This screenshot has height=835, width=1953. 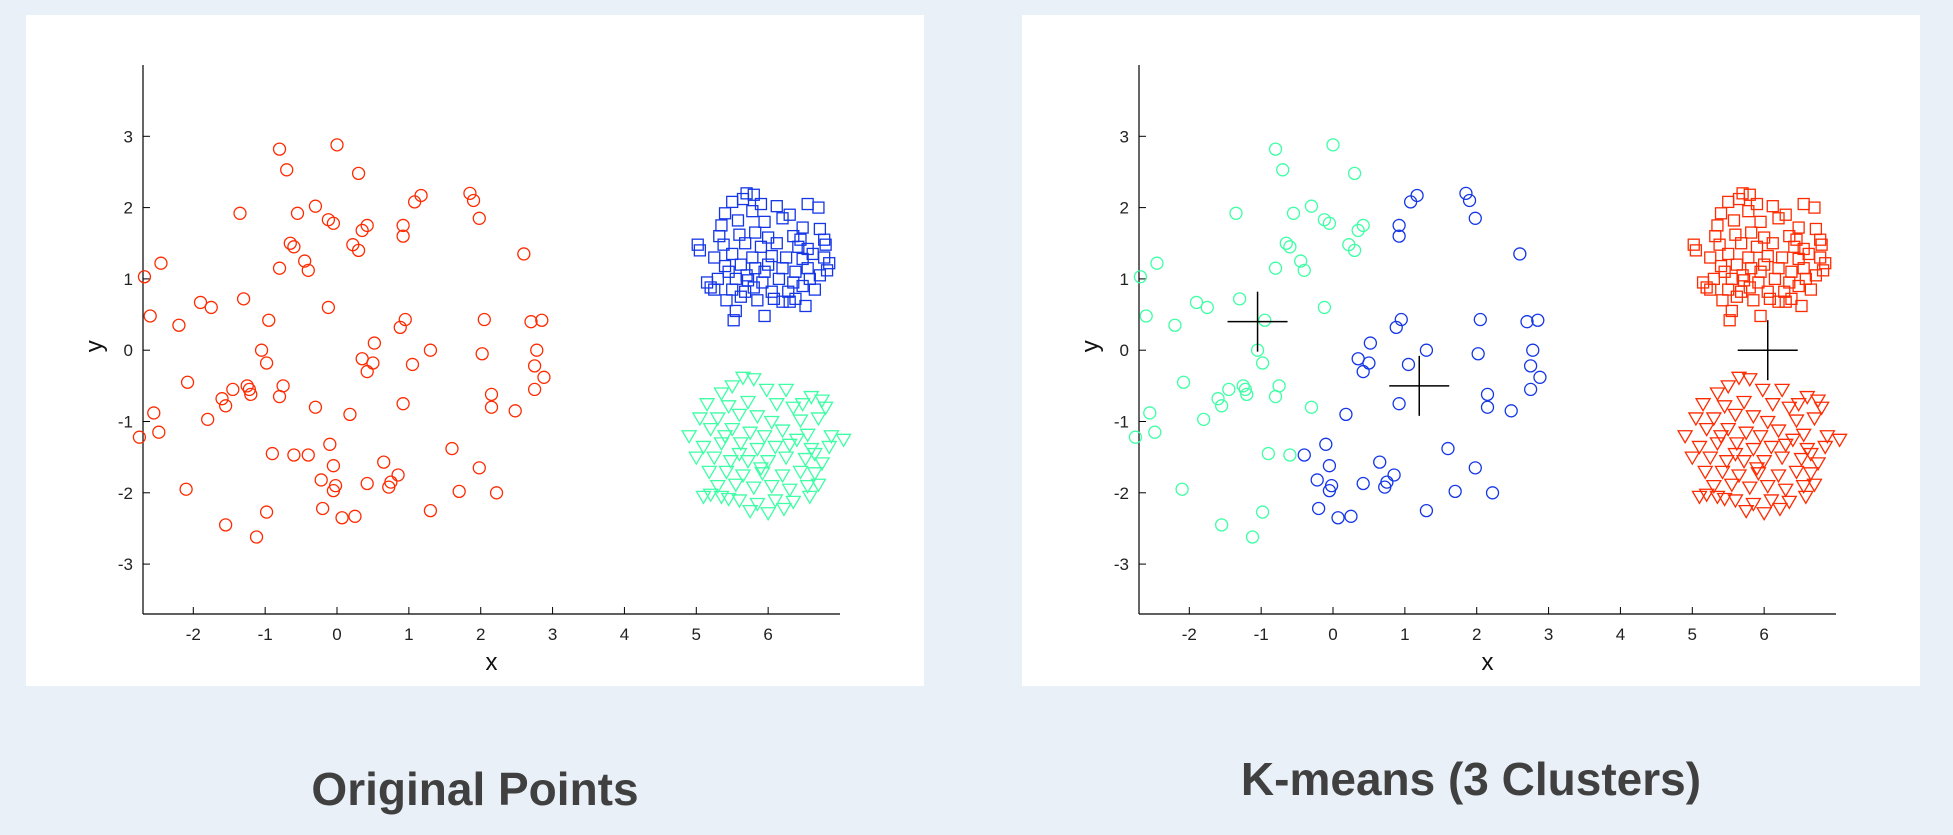 I want to click on y-axis-label: y, so click(x=1090, y=346).